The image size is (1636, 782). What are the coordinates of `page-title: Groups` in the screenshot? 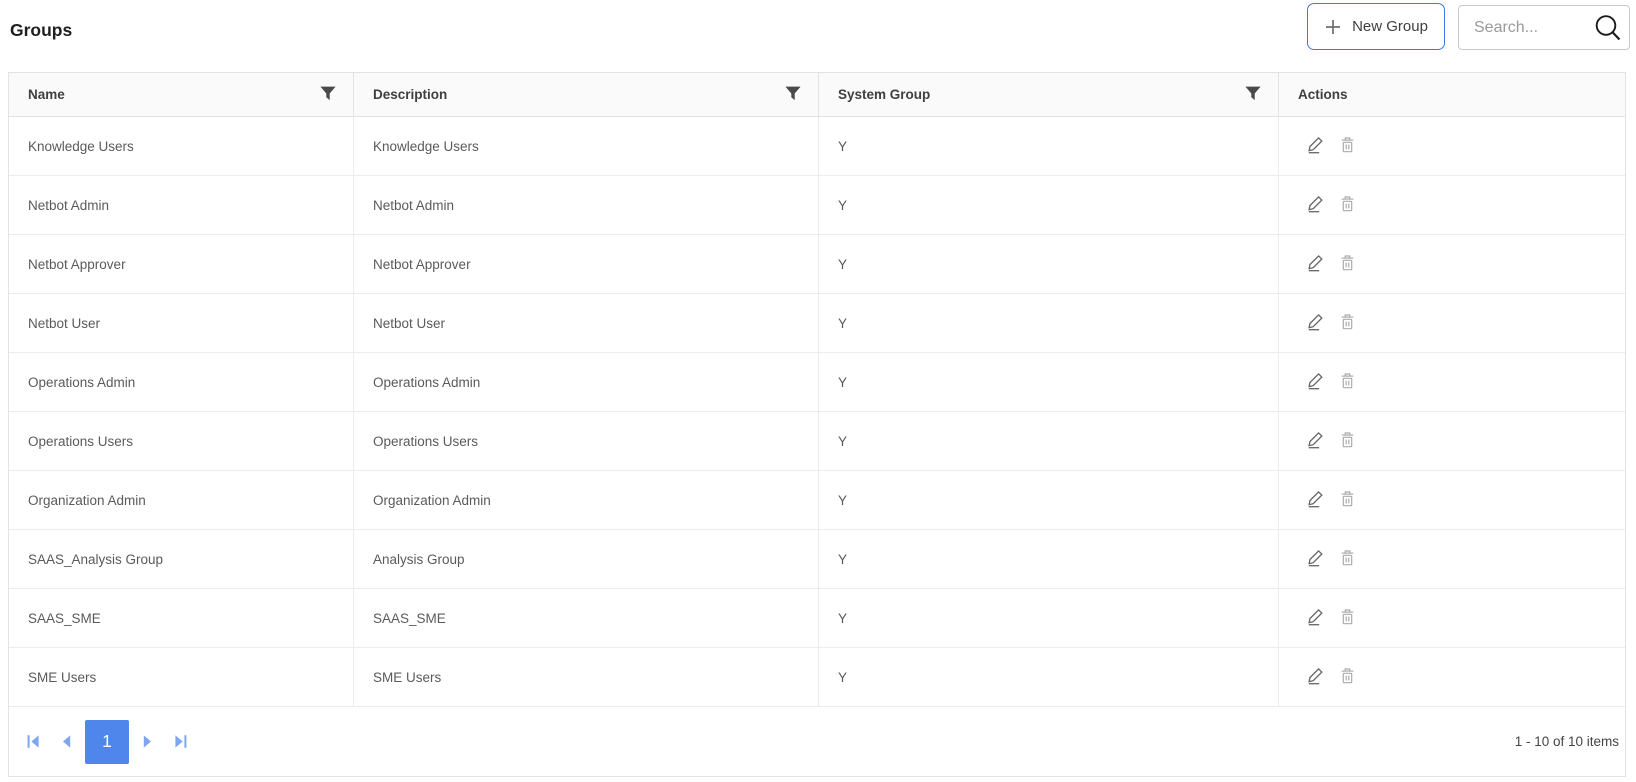 It's located at (41, 30).